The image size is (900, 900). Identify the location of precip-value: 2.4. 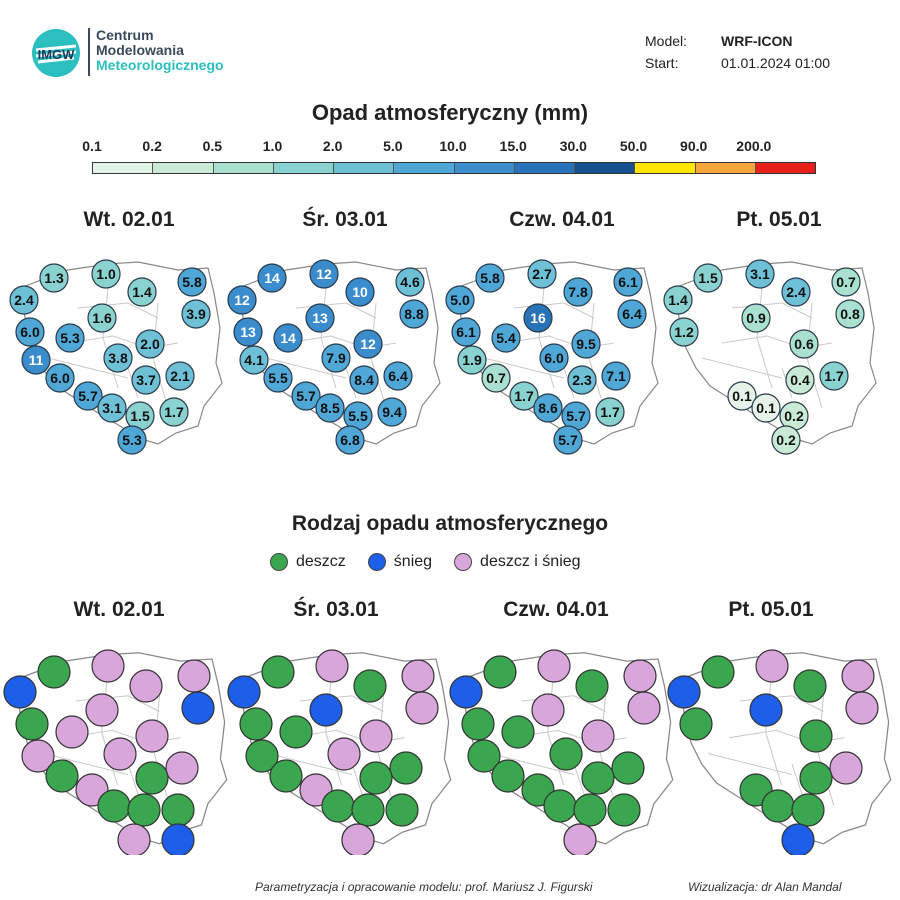
(24, 300).